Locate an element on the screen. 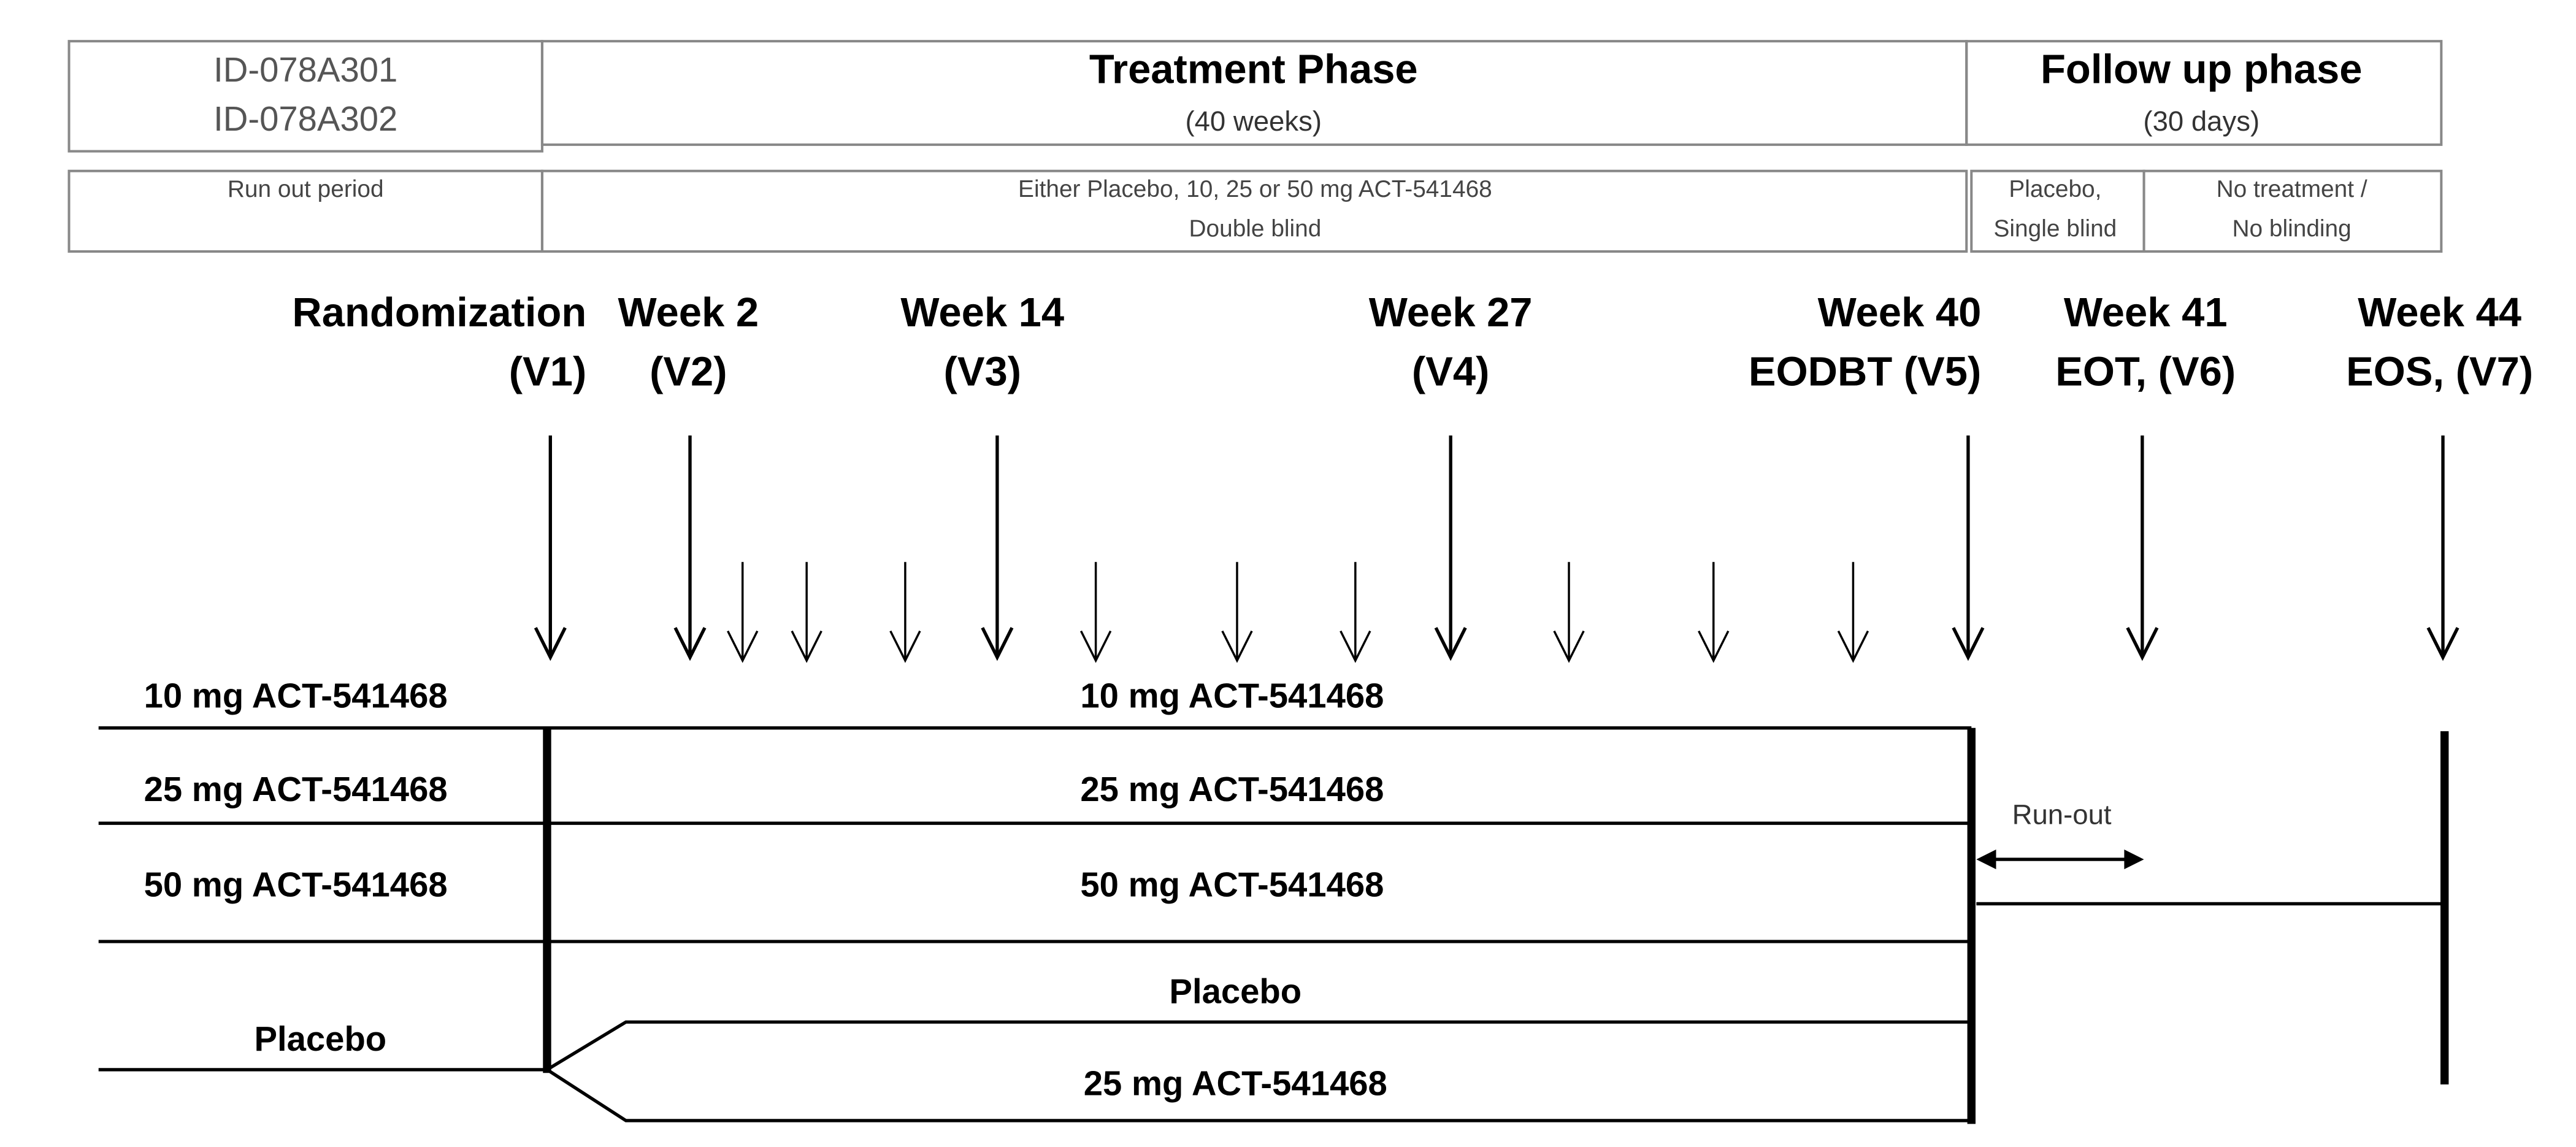 The image size is (2576, 1147). period-label: No treatment / is located at coordinates (2292, 189).